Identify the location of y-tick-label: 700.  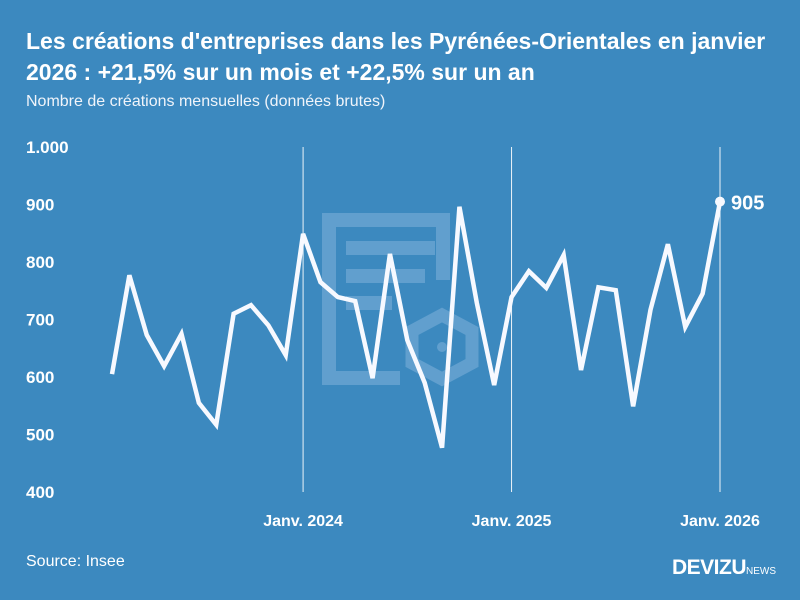
(40, 320).